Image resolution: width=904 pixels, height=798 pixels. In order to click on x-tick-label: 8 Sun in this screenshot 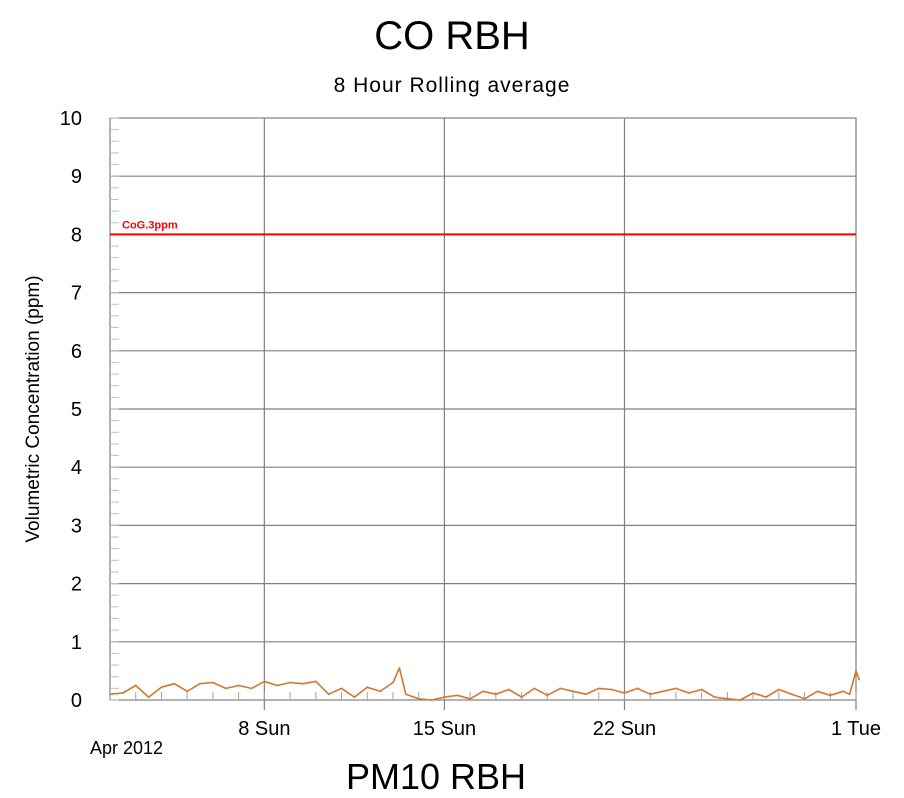, I will do `click(264, 729)`.